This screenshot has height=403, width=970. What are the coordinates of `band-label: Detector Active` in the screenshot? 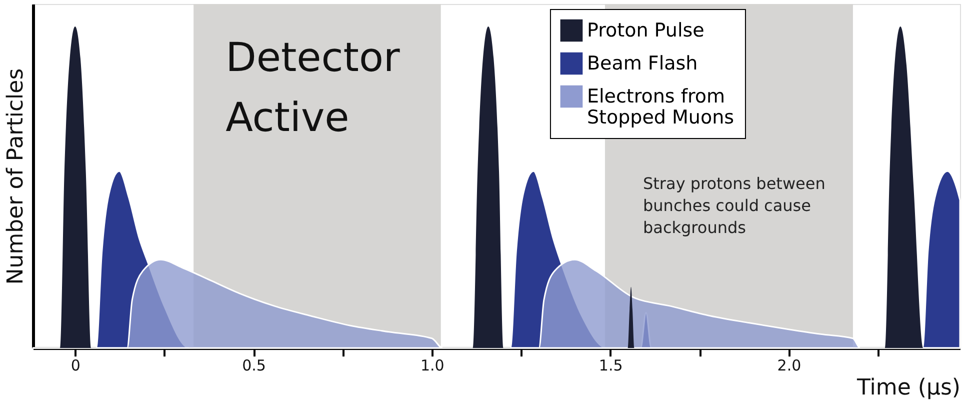 It's located at (313, 88).